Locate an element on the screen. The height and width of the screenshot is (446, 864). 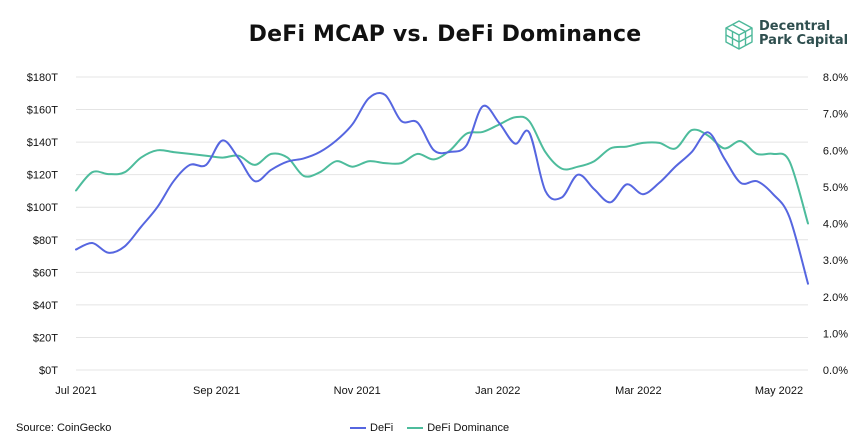
right-axis-tick-label: 5.0% is located at coordinates (835, 188).